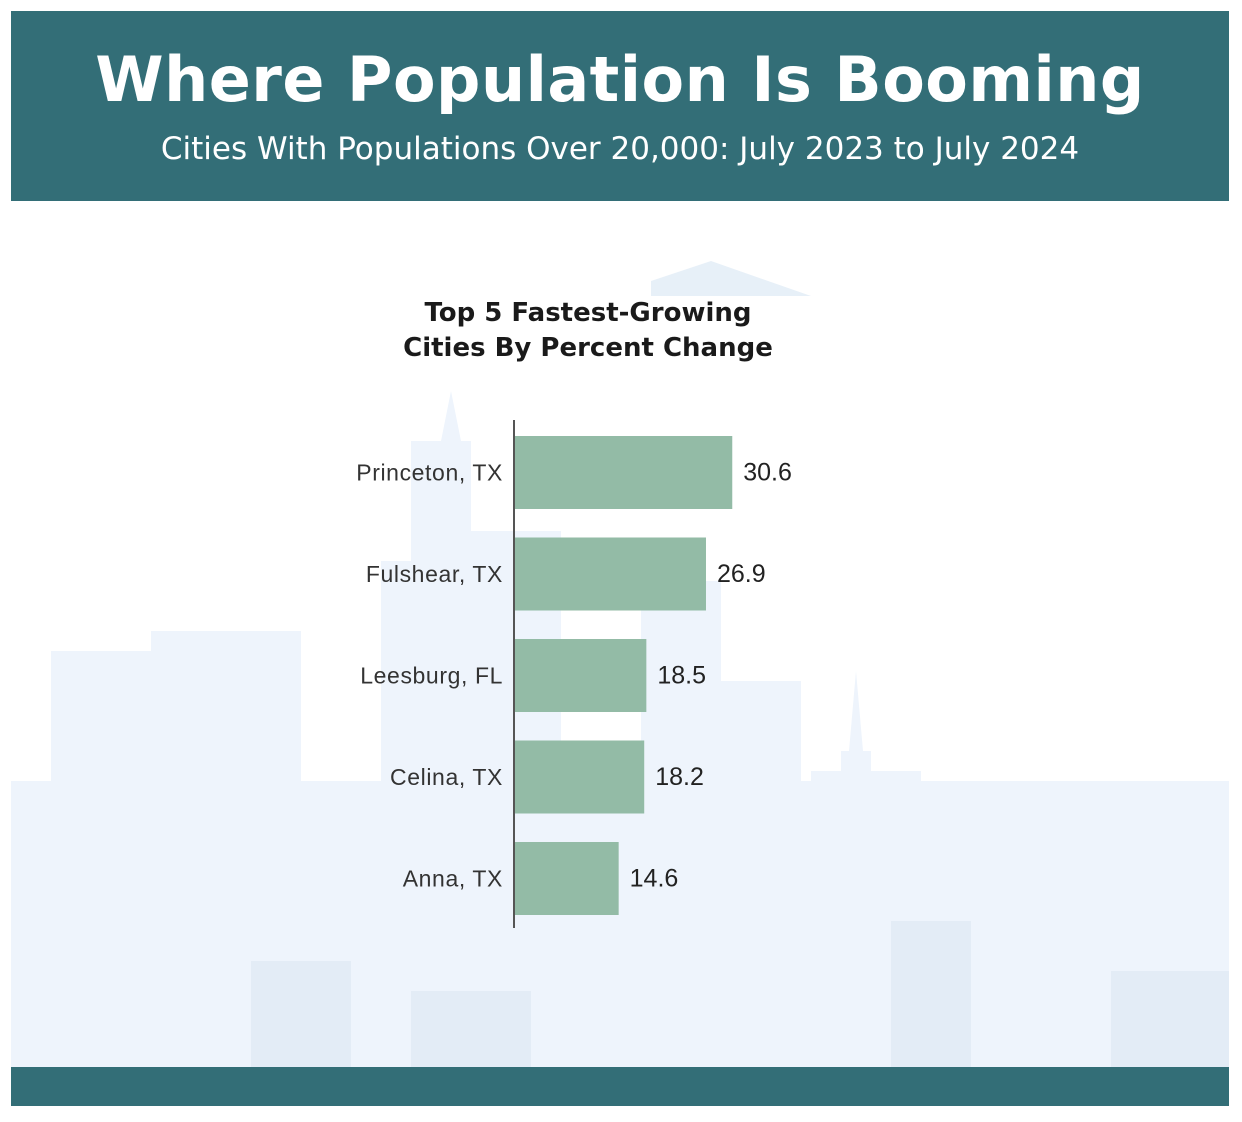  What do you see at coordinates (654, 879) in the screenshot?
I see `data-label: 14.6` at bounding box center [654, 879].